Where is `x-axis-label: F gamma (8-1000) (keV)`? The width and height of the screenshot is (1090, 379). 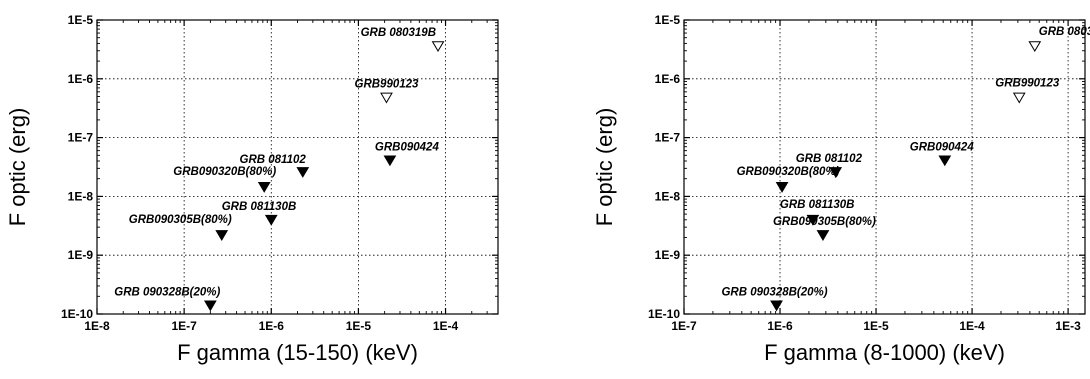 x-axis-label: F gamma (8-1000) (keV) is located at coordinates (884, 352).